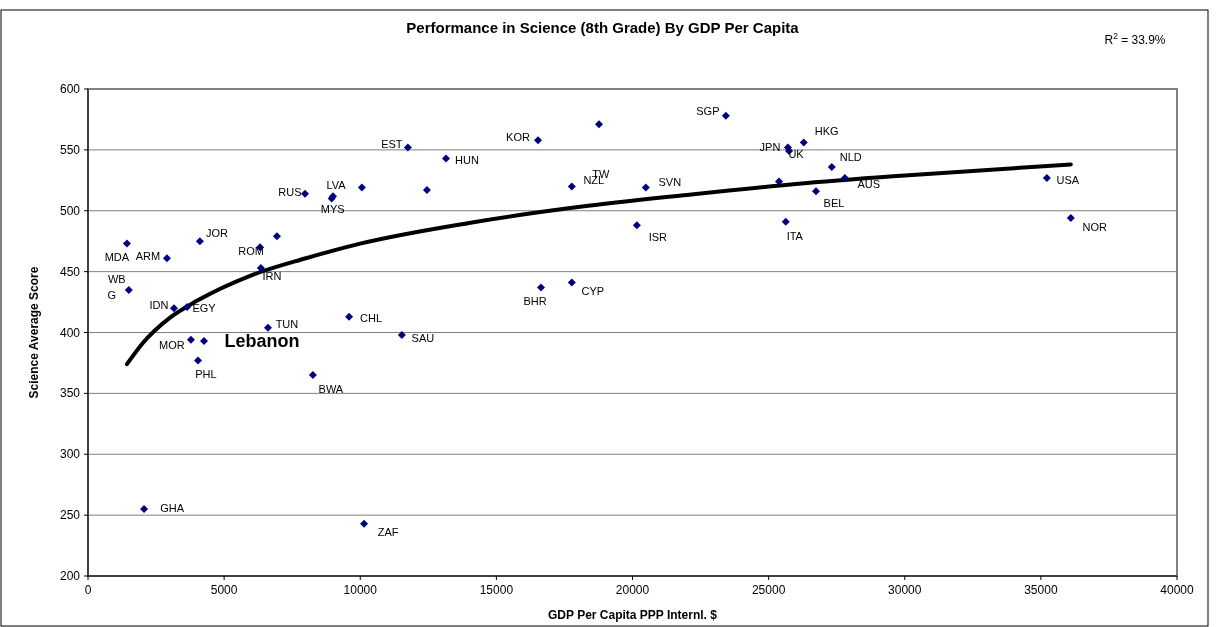  What do you see at coordinates (360, 590) in the screenshot?
I see `x-tick-label: 10000` at bounding box center [360, 590].